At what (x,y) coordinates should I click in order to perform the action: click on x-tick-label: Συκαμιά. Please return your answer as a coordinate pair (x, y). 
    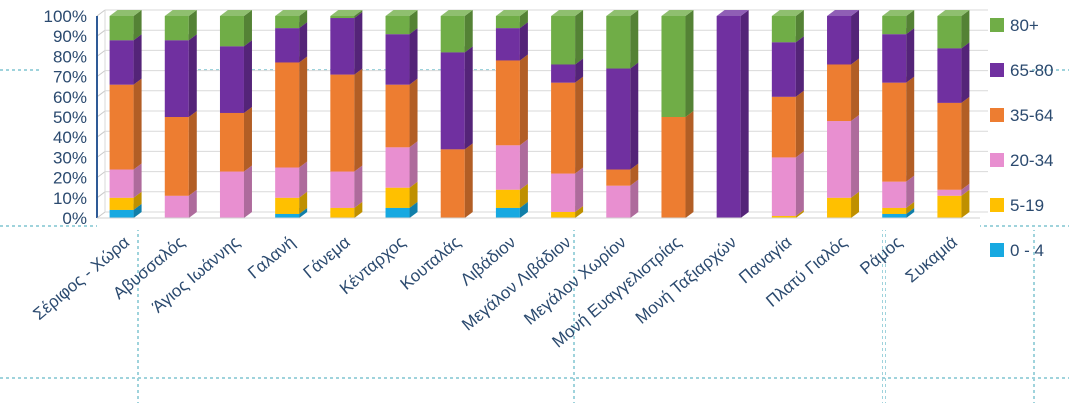
    Looking at the image, I should click on (931, 259).